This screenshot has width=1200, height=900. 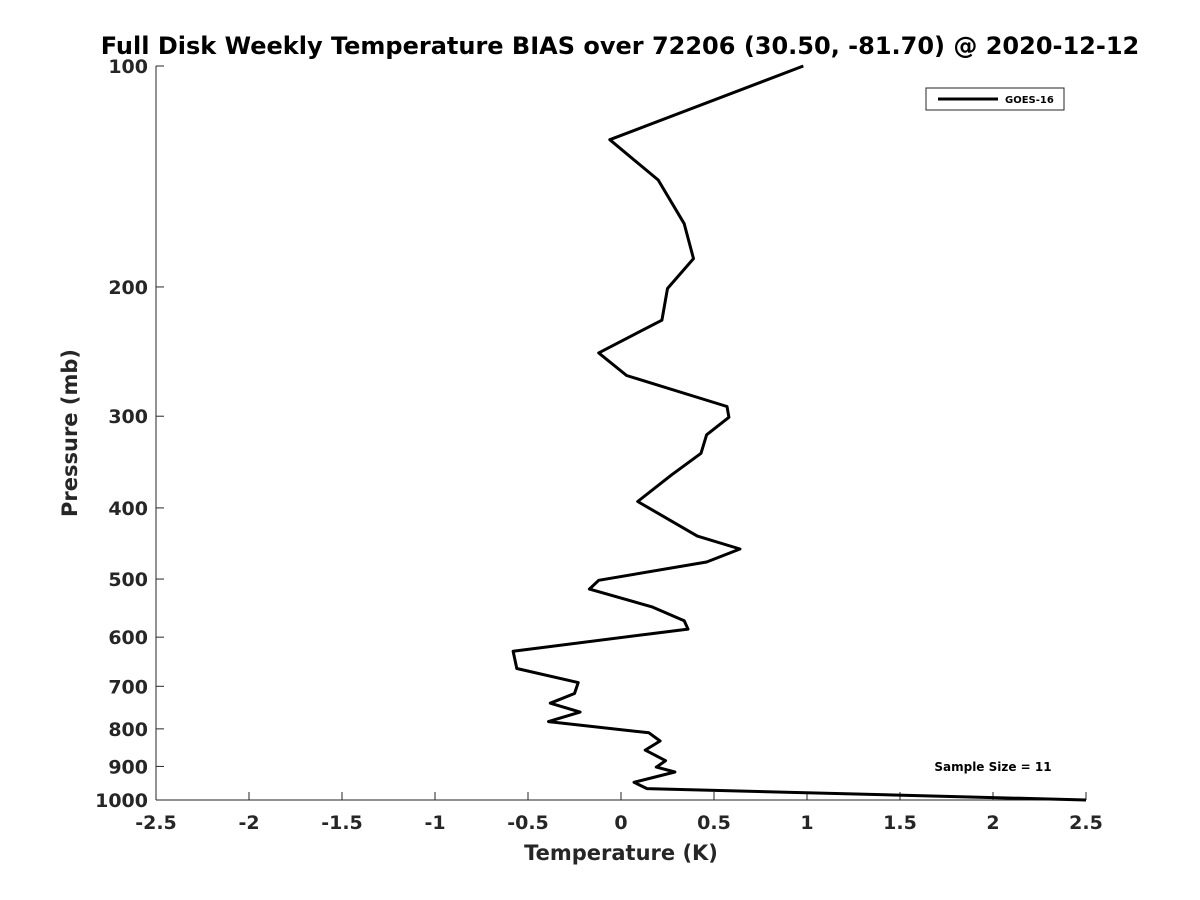 I want to click on sample-size-annotation: Sample Size = 11, so click(x=992, y=767).